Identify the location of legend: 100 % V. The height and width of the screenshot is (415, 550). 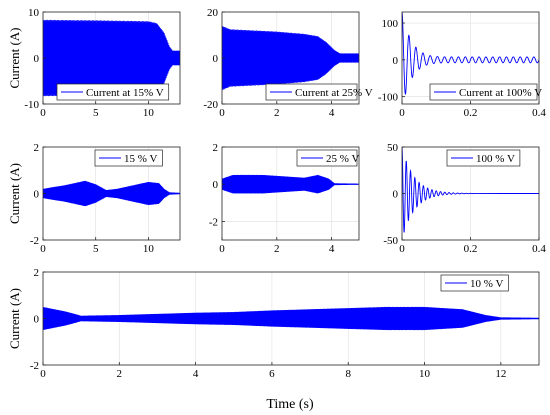
(483, 158).